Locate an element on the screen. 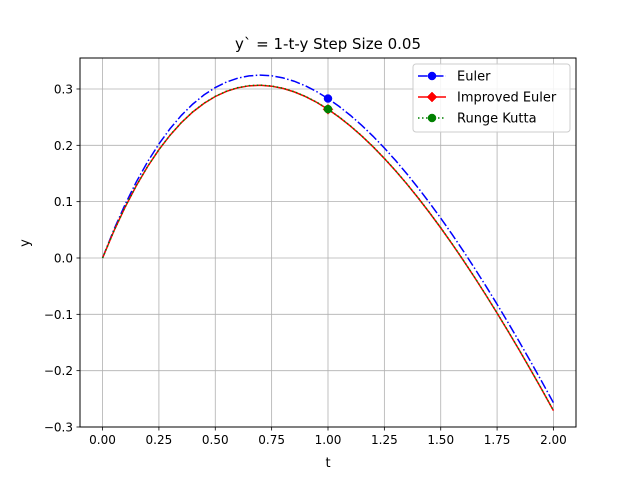 The height and width of the screenshot is (480, 640). legend-box is located at coordinates (491, 98).